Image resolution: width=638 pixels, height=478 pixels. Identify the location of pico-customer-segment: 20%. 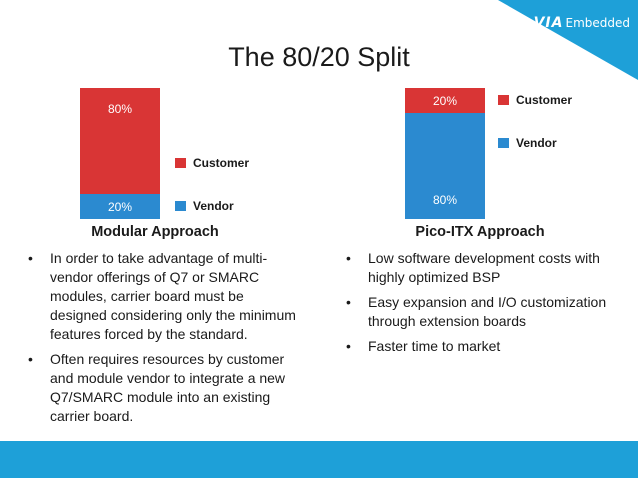
(445, 100).